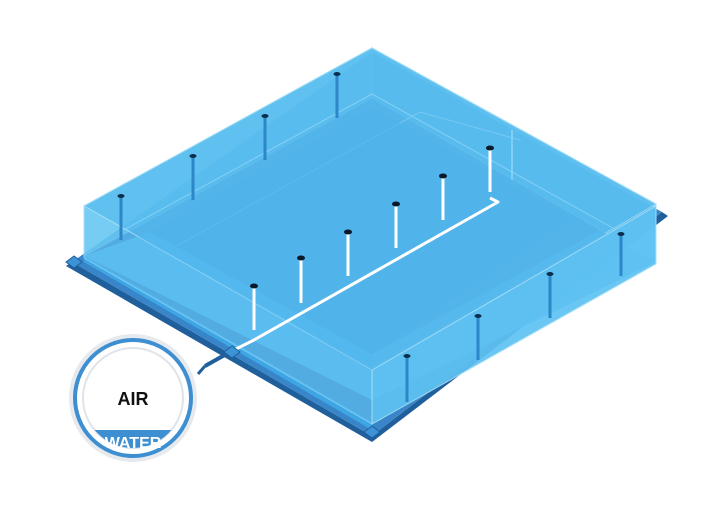 The height and width of the screenshot is (519, 702). I want to click on air-distribution-manifold, so click(348, 285).